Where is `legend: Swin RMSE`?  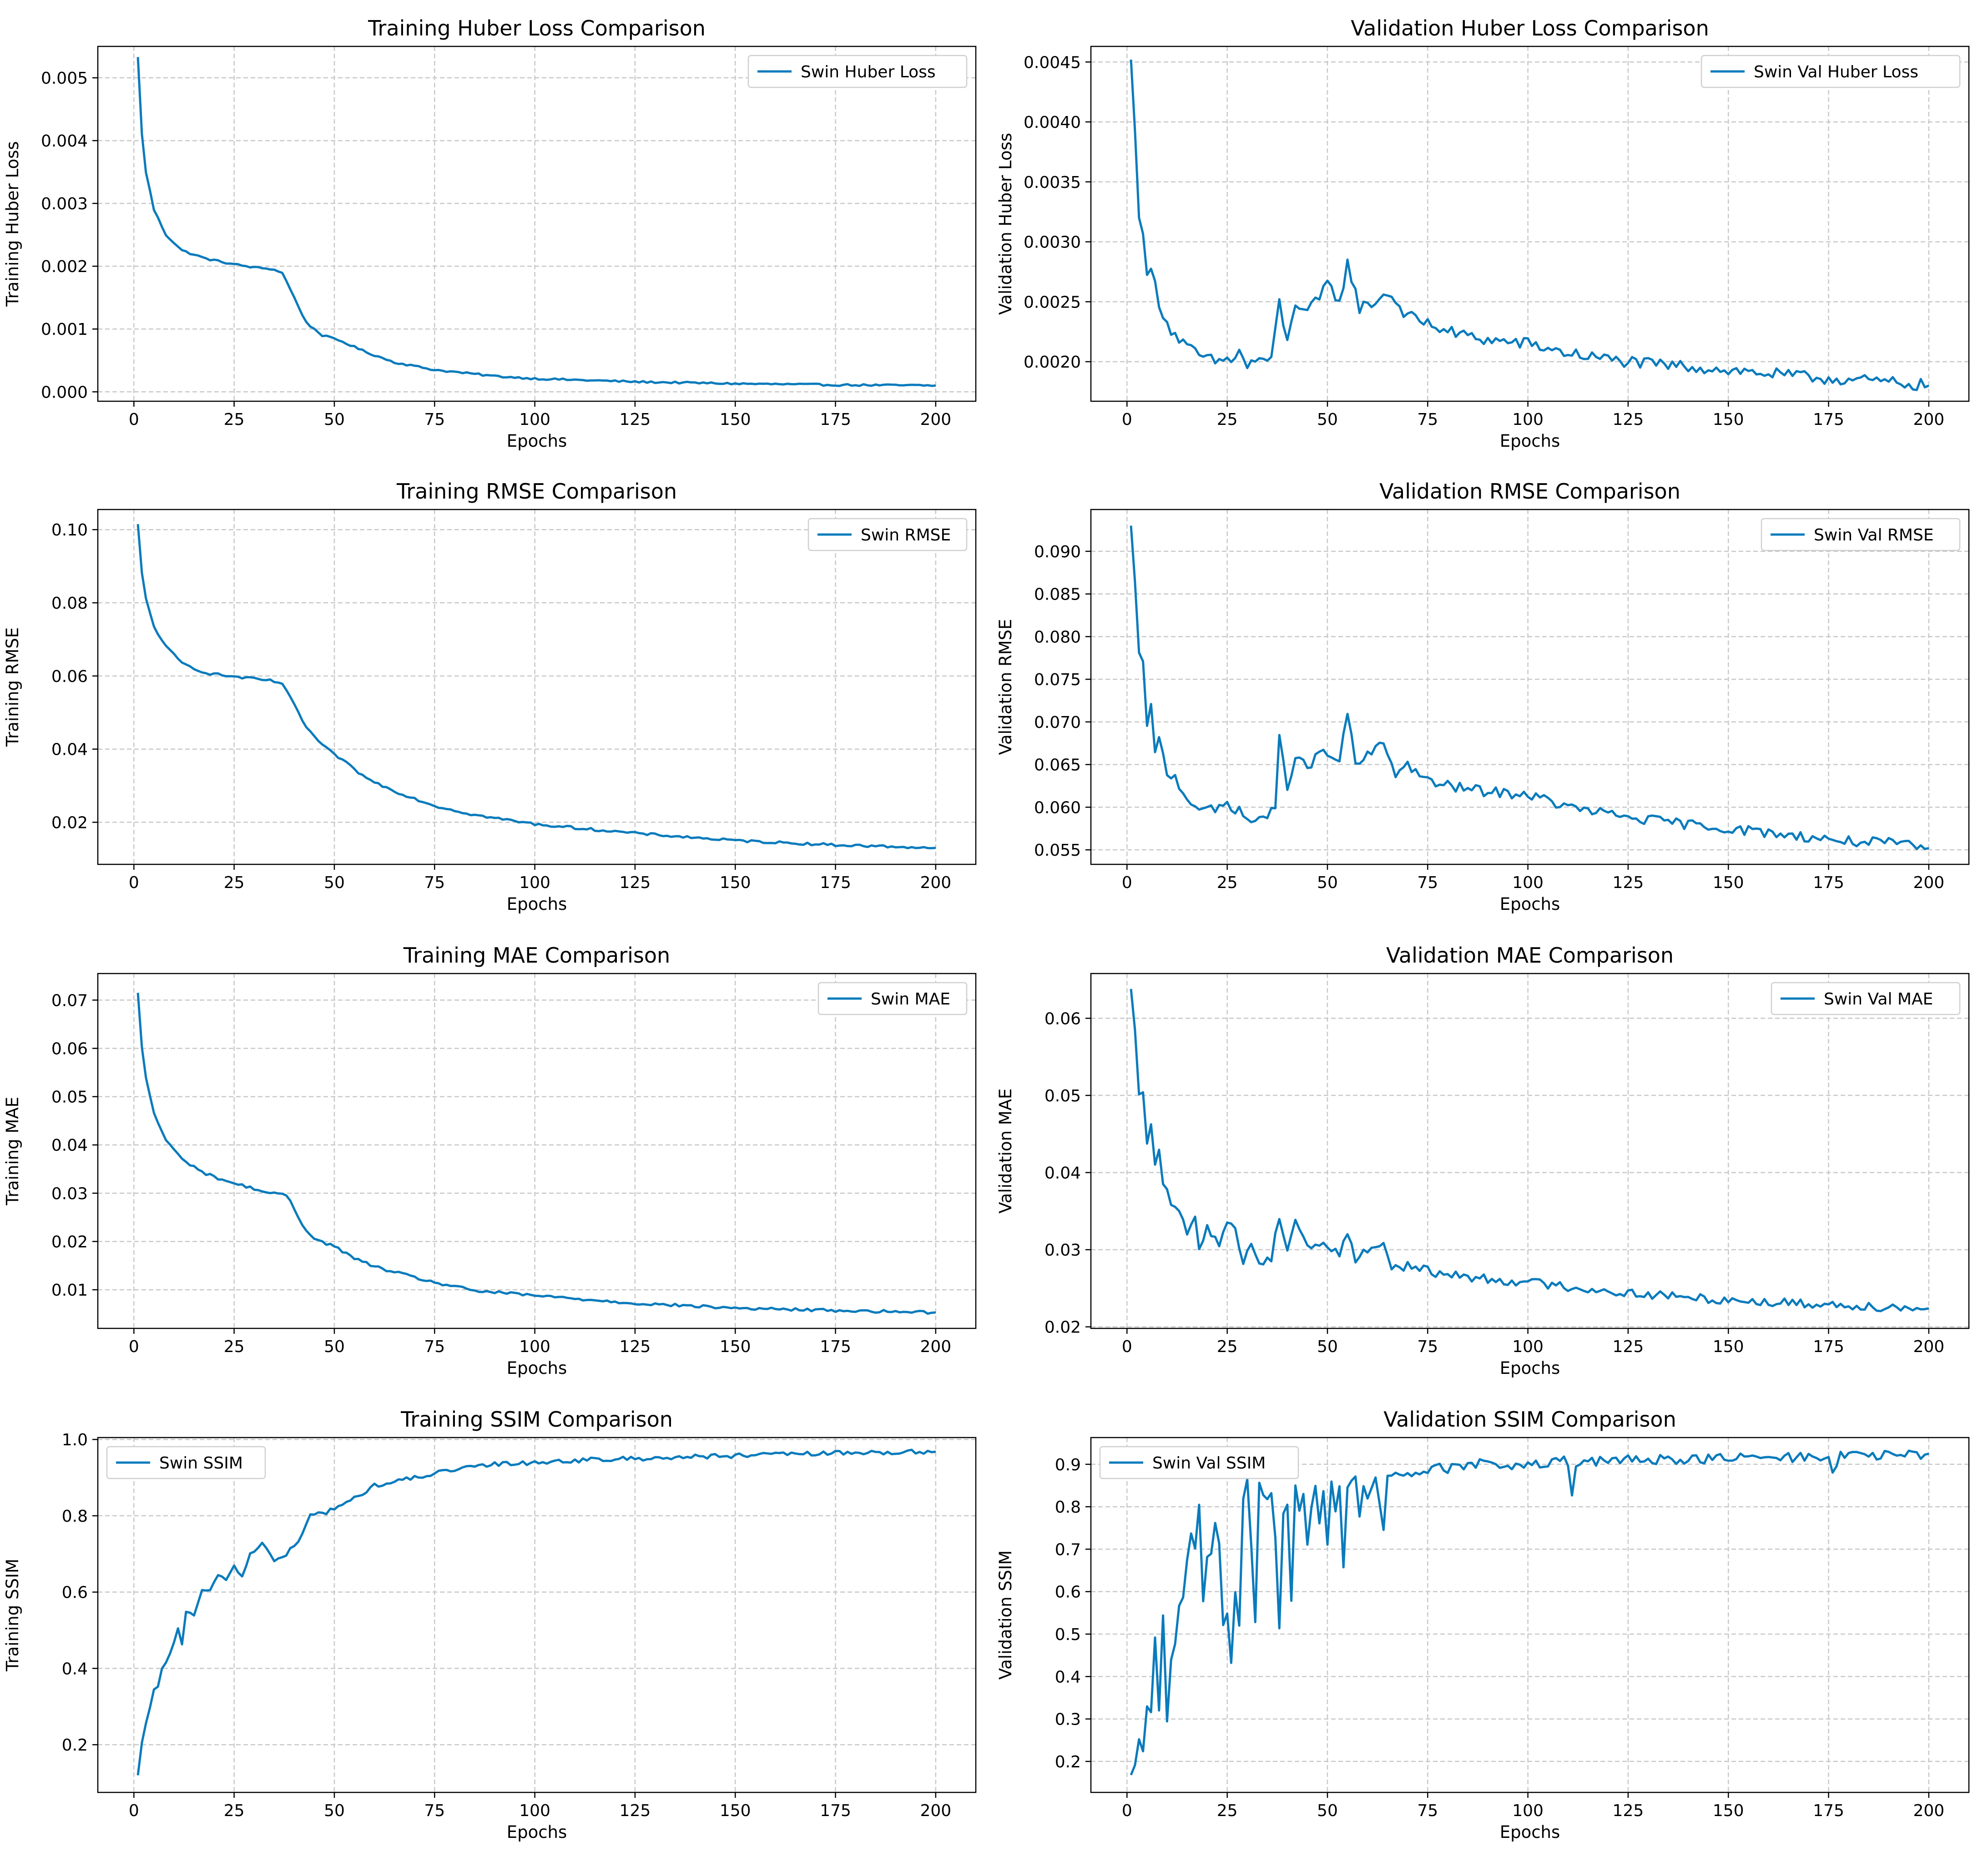 legend: Swin RMSE is located at coordinates (887, 534).